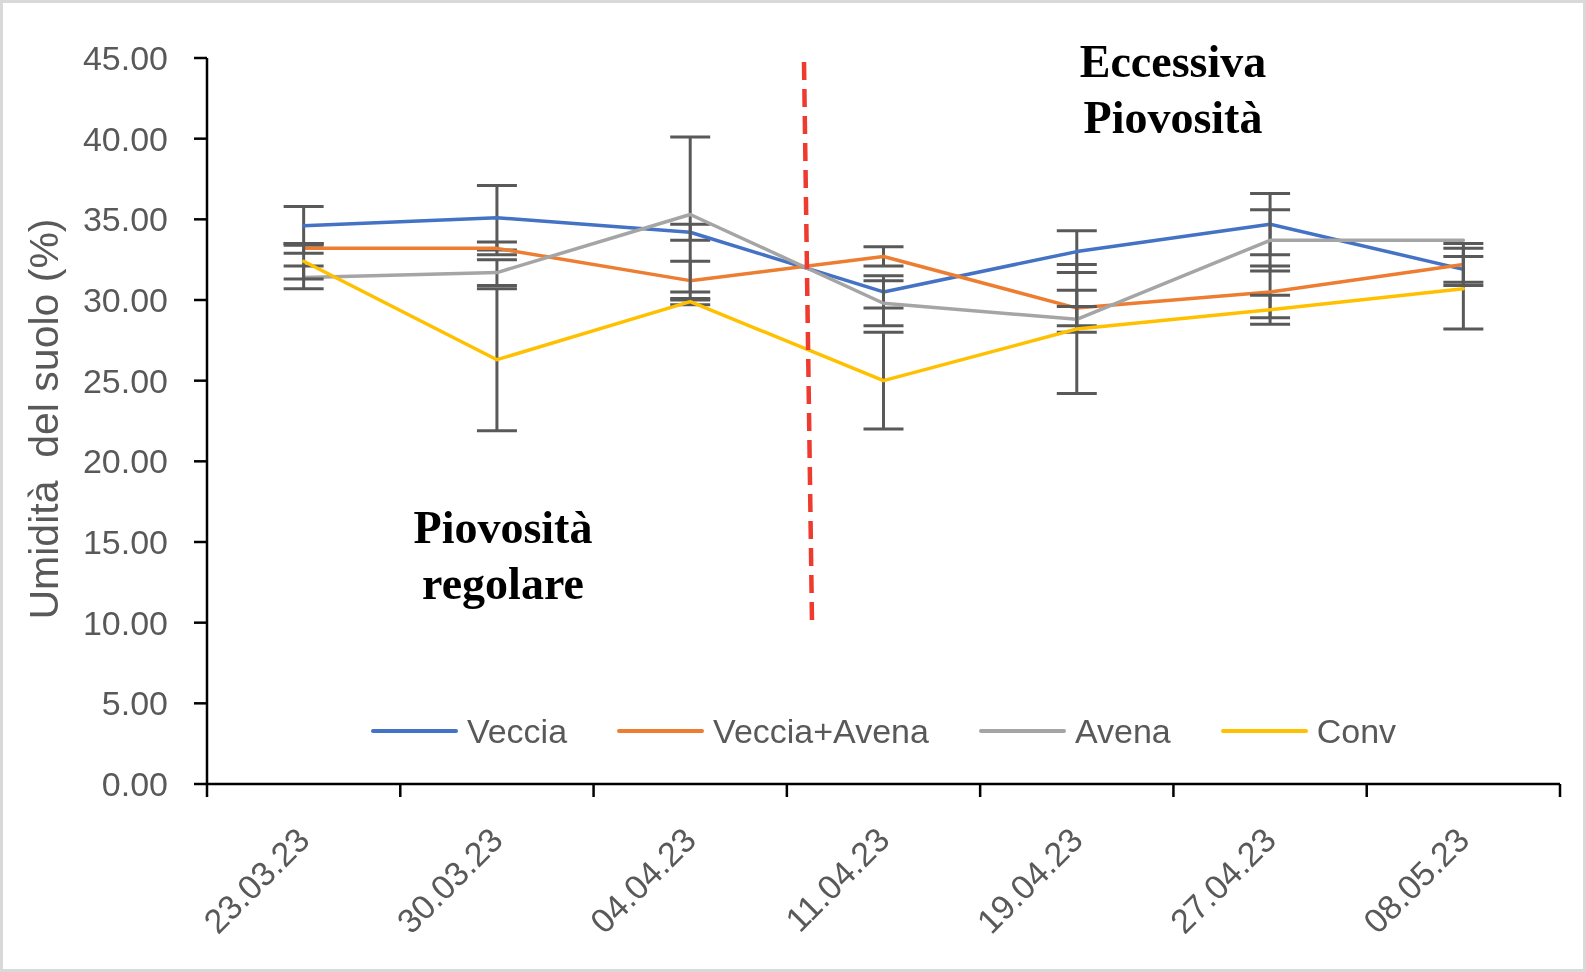 The image size is (1586, 972). I want to click on annotation: Piovosità regolare, so click(503, 556).